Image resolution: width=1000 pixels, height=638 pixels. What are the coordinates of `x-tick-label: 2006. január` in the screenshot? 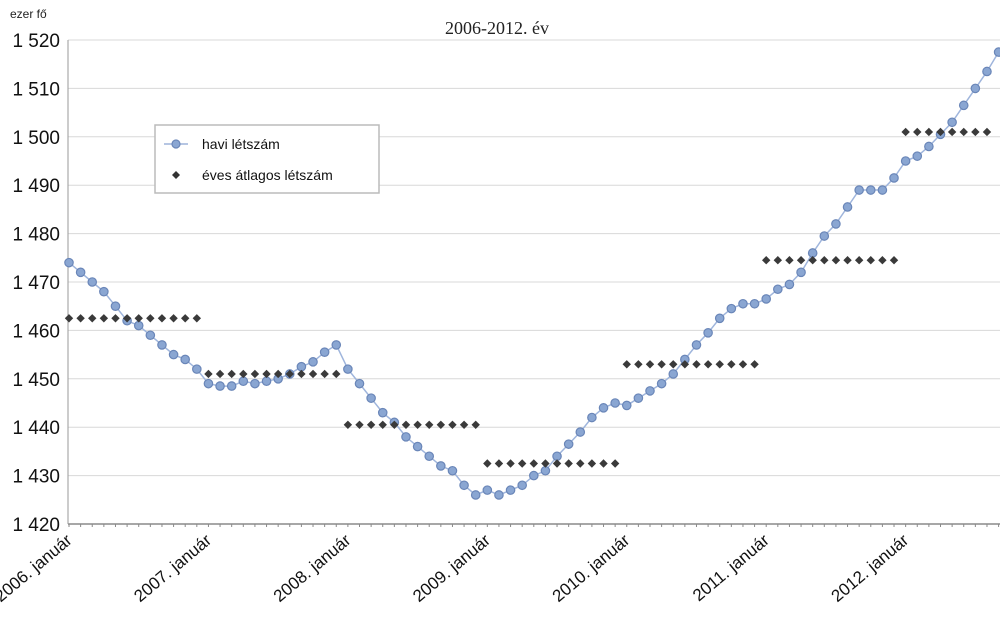 It's located at (38, 568).